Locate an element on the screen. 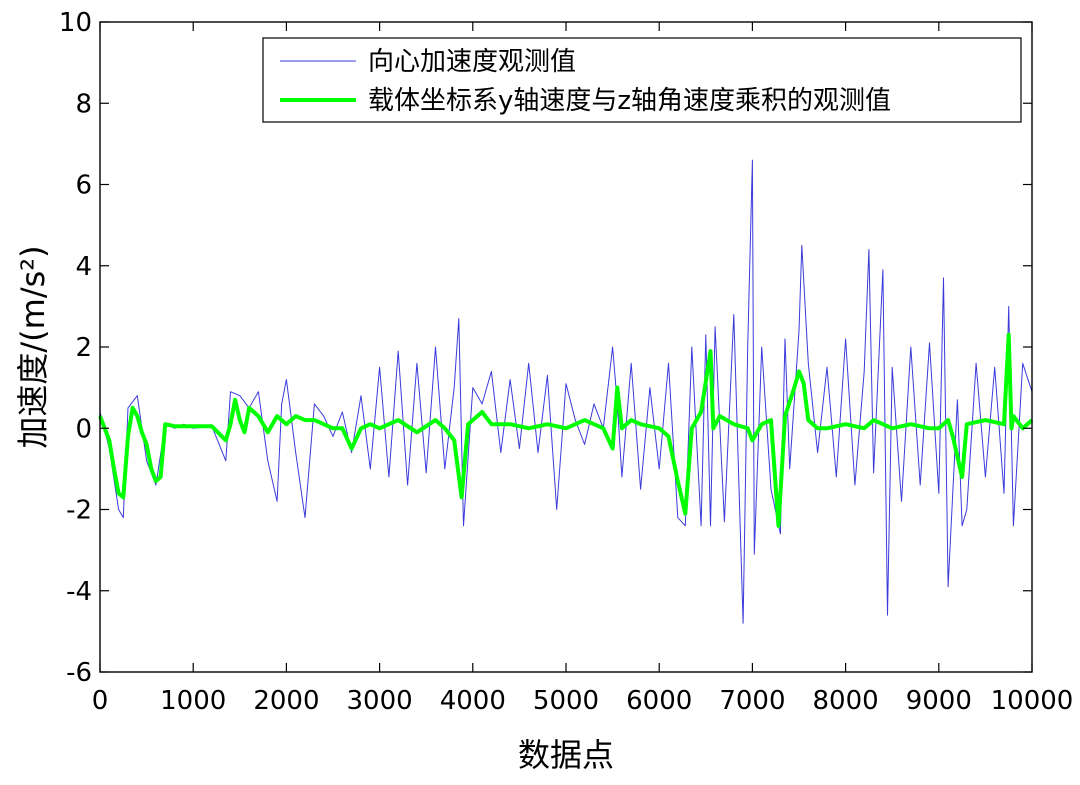 Image resolution: width=1080 pixels, height=785 pixels. legend: 向心加速度观测值 载体坐标系y轴速度与z轴角速度乘积的观测值 is located at coordinates (642, 80).